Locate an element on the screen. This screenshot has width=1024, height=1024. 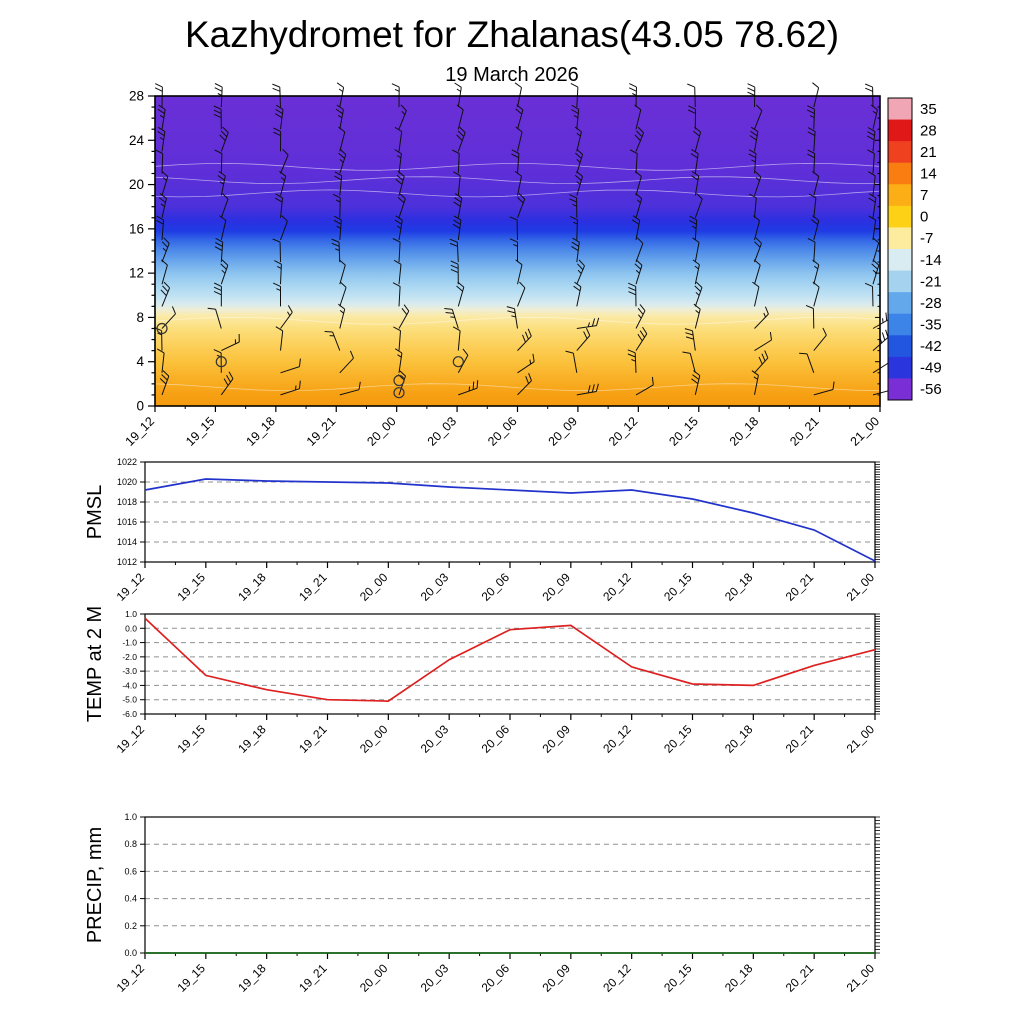
svg-text: 1014 is located at coordinates (127, 542).